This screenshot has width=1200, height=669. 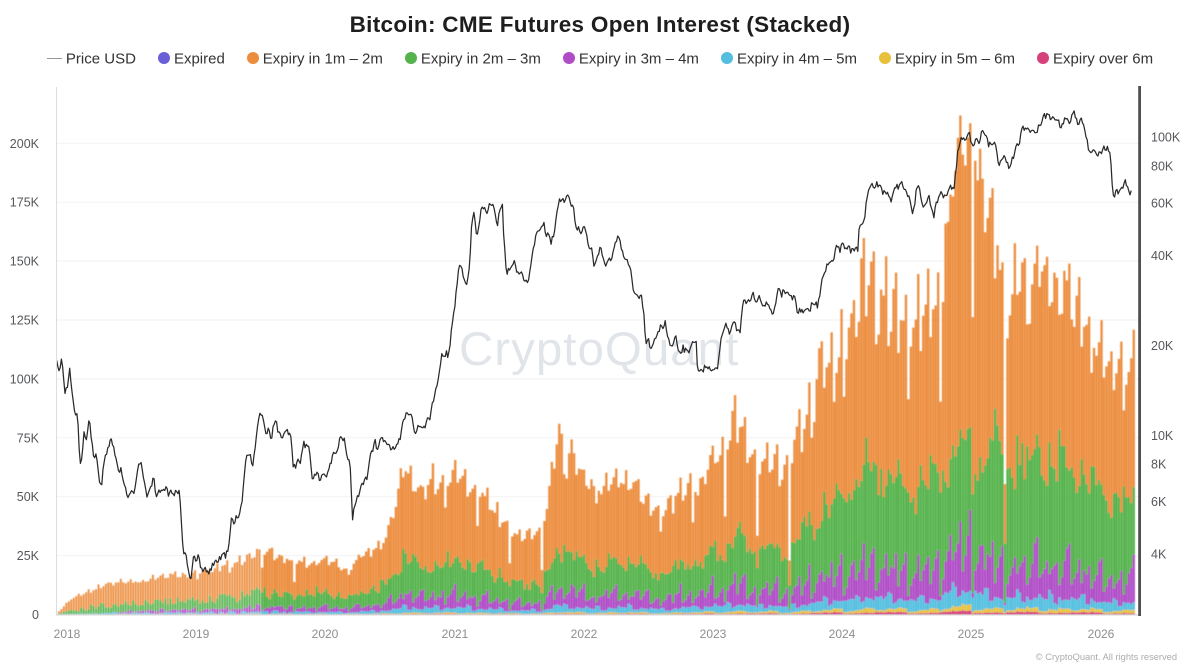 What do you see at coordinates (1106, 657) in the screenshot?
I see `svg-text:© CryptoQuant. All rights rese: © CryptoQuant. All rights reserved` at bounding box center [1106, 657].